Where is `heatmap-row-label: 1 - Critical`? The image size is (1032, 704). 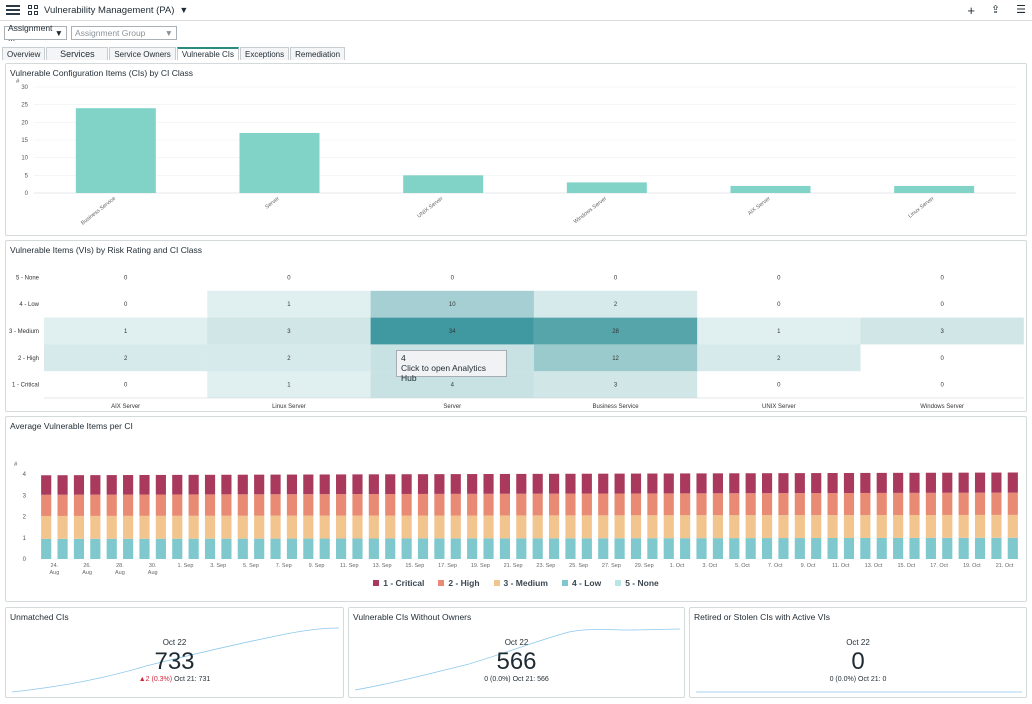 heatmap-row-label: 1 - Critical is located at coordinates (25, 386).